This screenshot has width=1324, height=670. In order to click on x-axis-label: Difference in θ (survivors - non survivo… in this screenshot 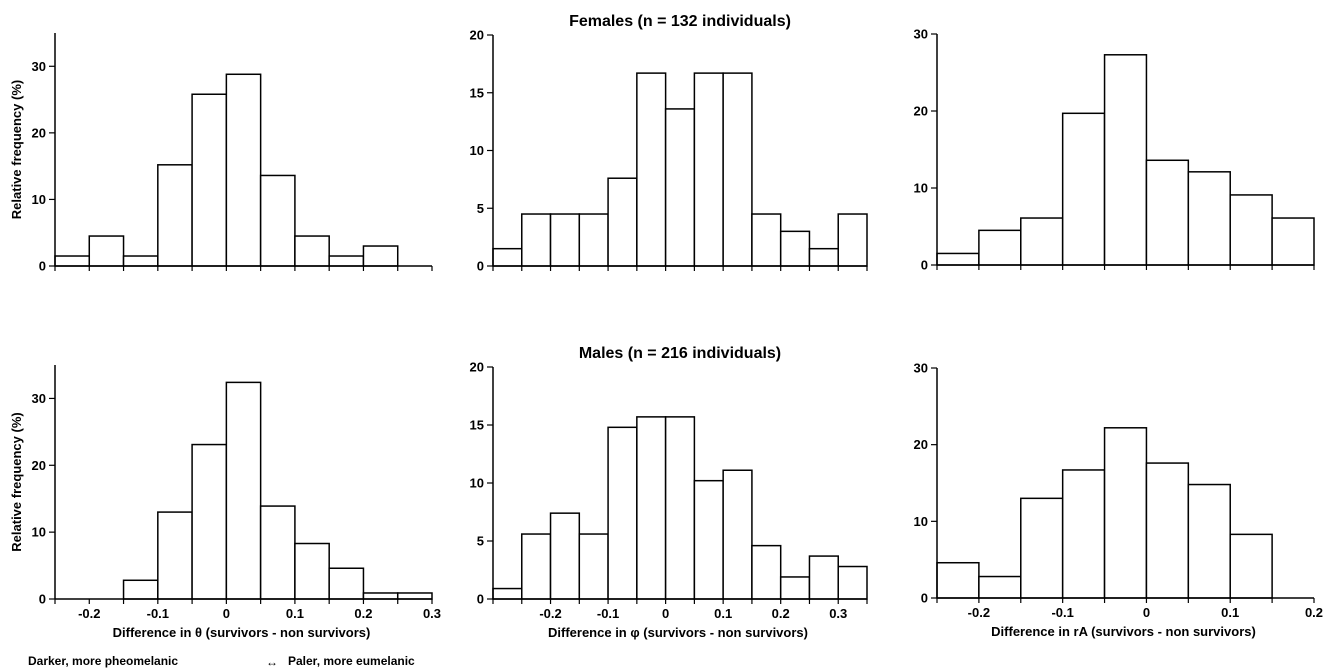, I will do `click(242, 632)`.